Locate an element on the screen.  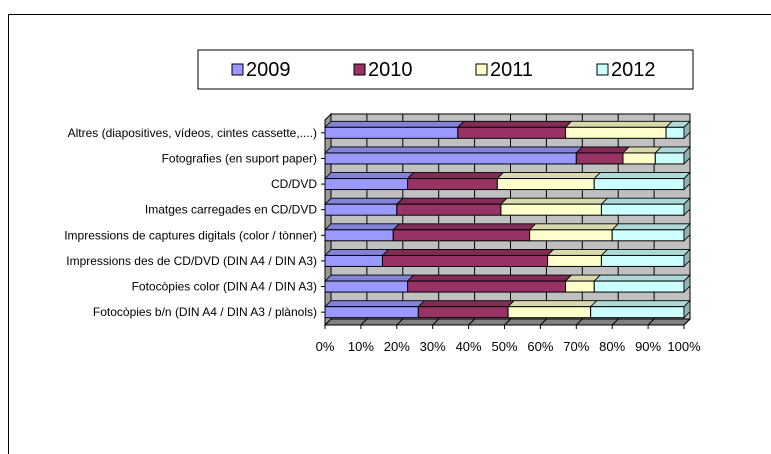
y-tick-label: Fotografies (en suport paper) is located at coordinates (239, 158).